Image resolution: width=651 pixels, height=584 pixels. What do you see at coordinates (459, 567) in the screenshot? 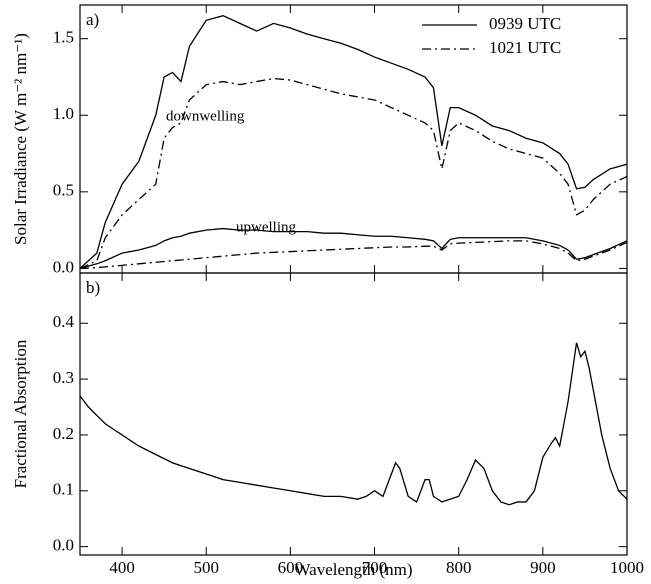
I see `x-tick-label: 800` at bounding box center [459, 567].